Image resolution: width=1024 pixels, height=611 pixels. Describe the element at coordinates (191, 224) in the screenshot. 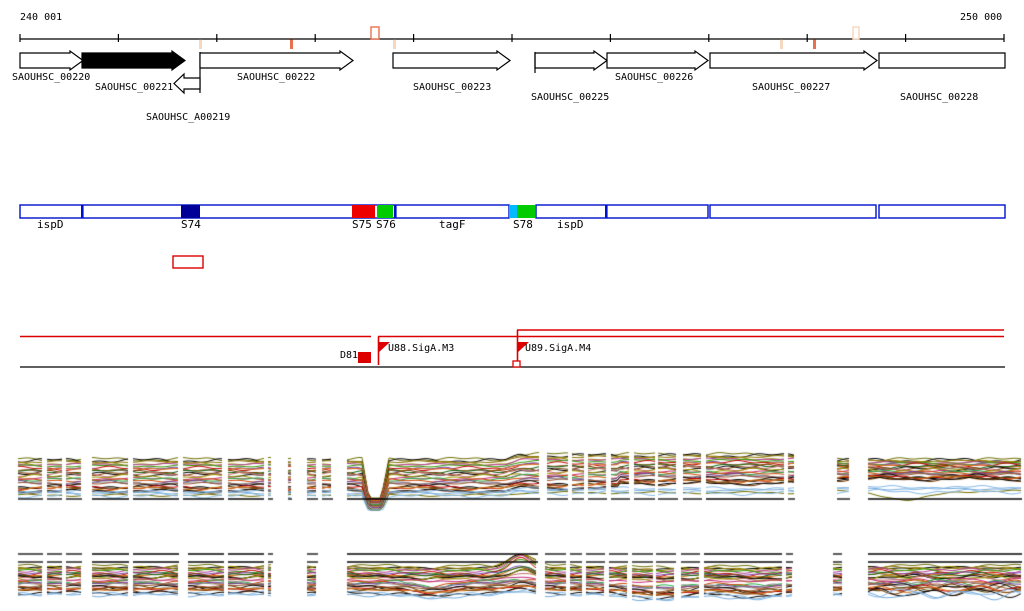

I see `annotation-label: S74` at that location.